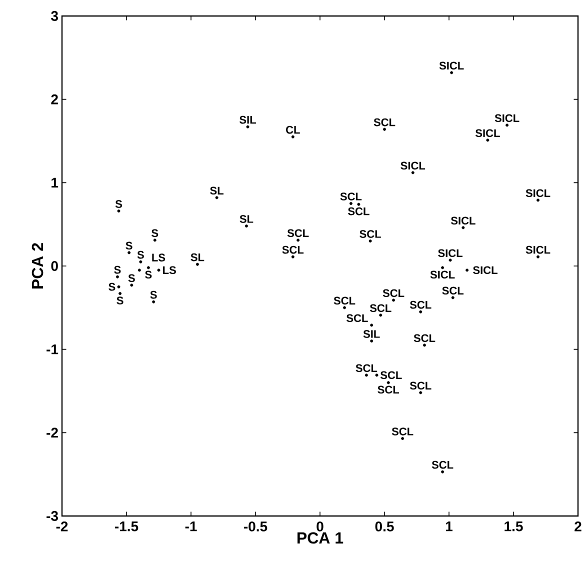 Image resolution: width=587 pixels, height=574 pixels. I want to click on series-label: CL, so click(293, 130).